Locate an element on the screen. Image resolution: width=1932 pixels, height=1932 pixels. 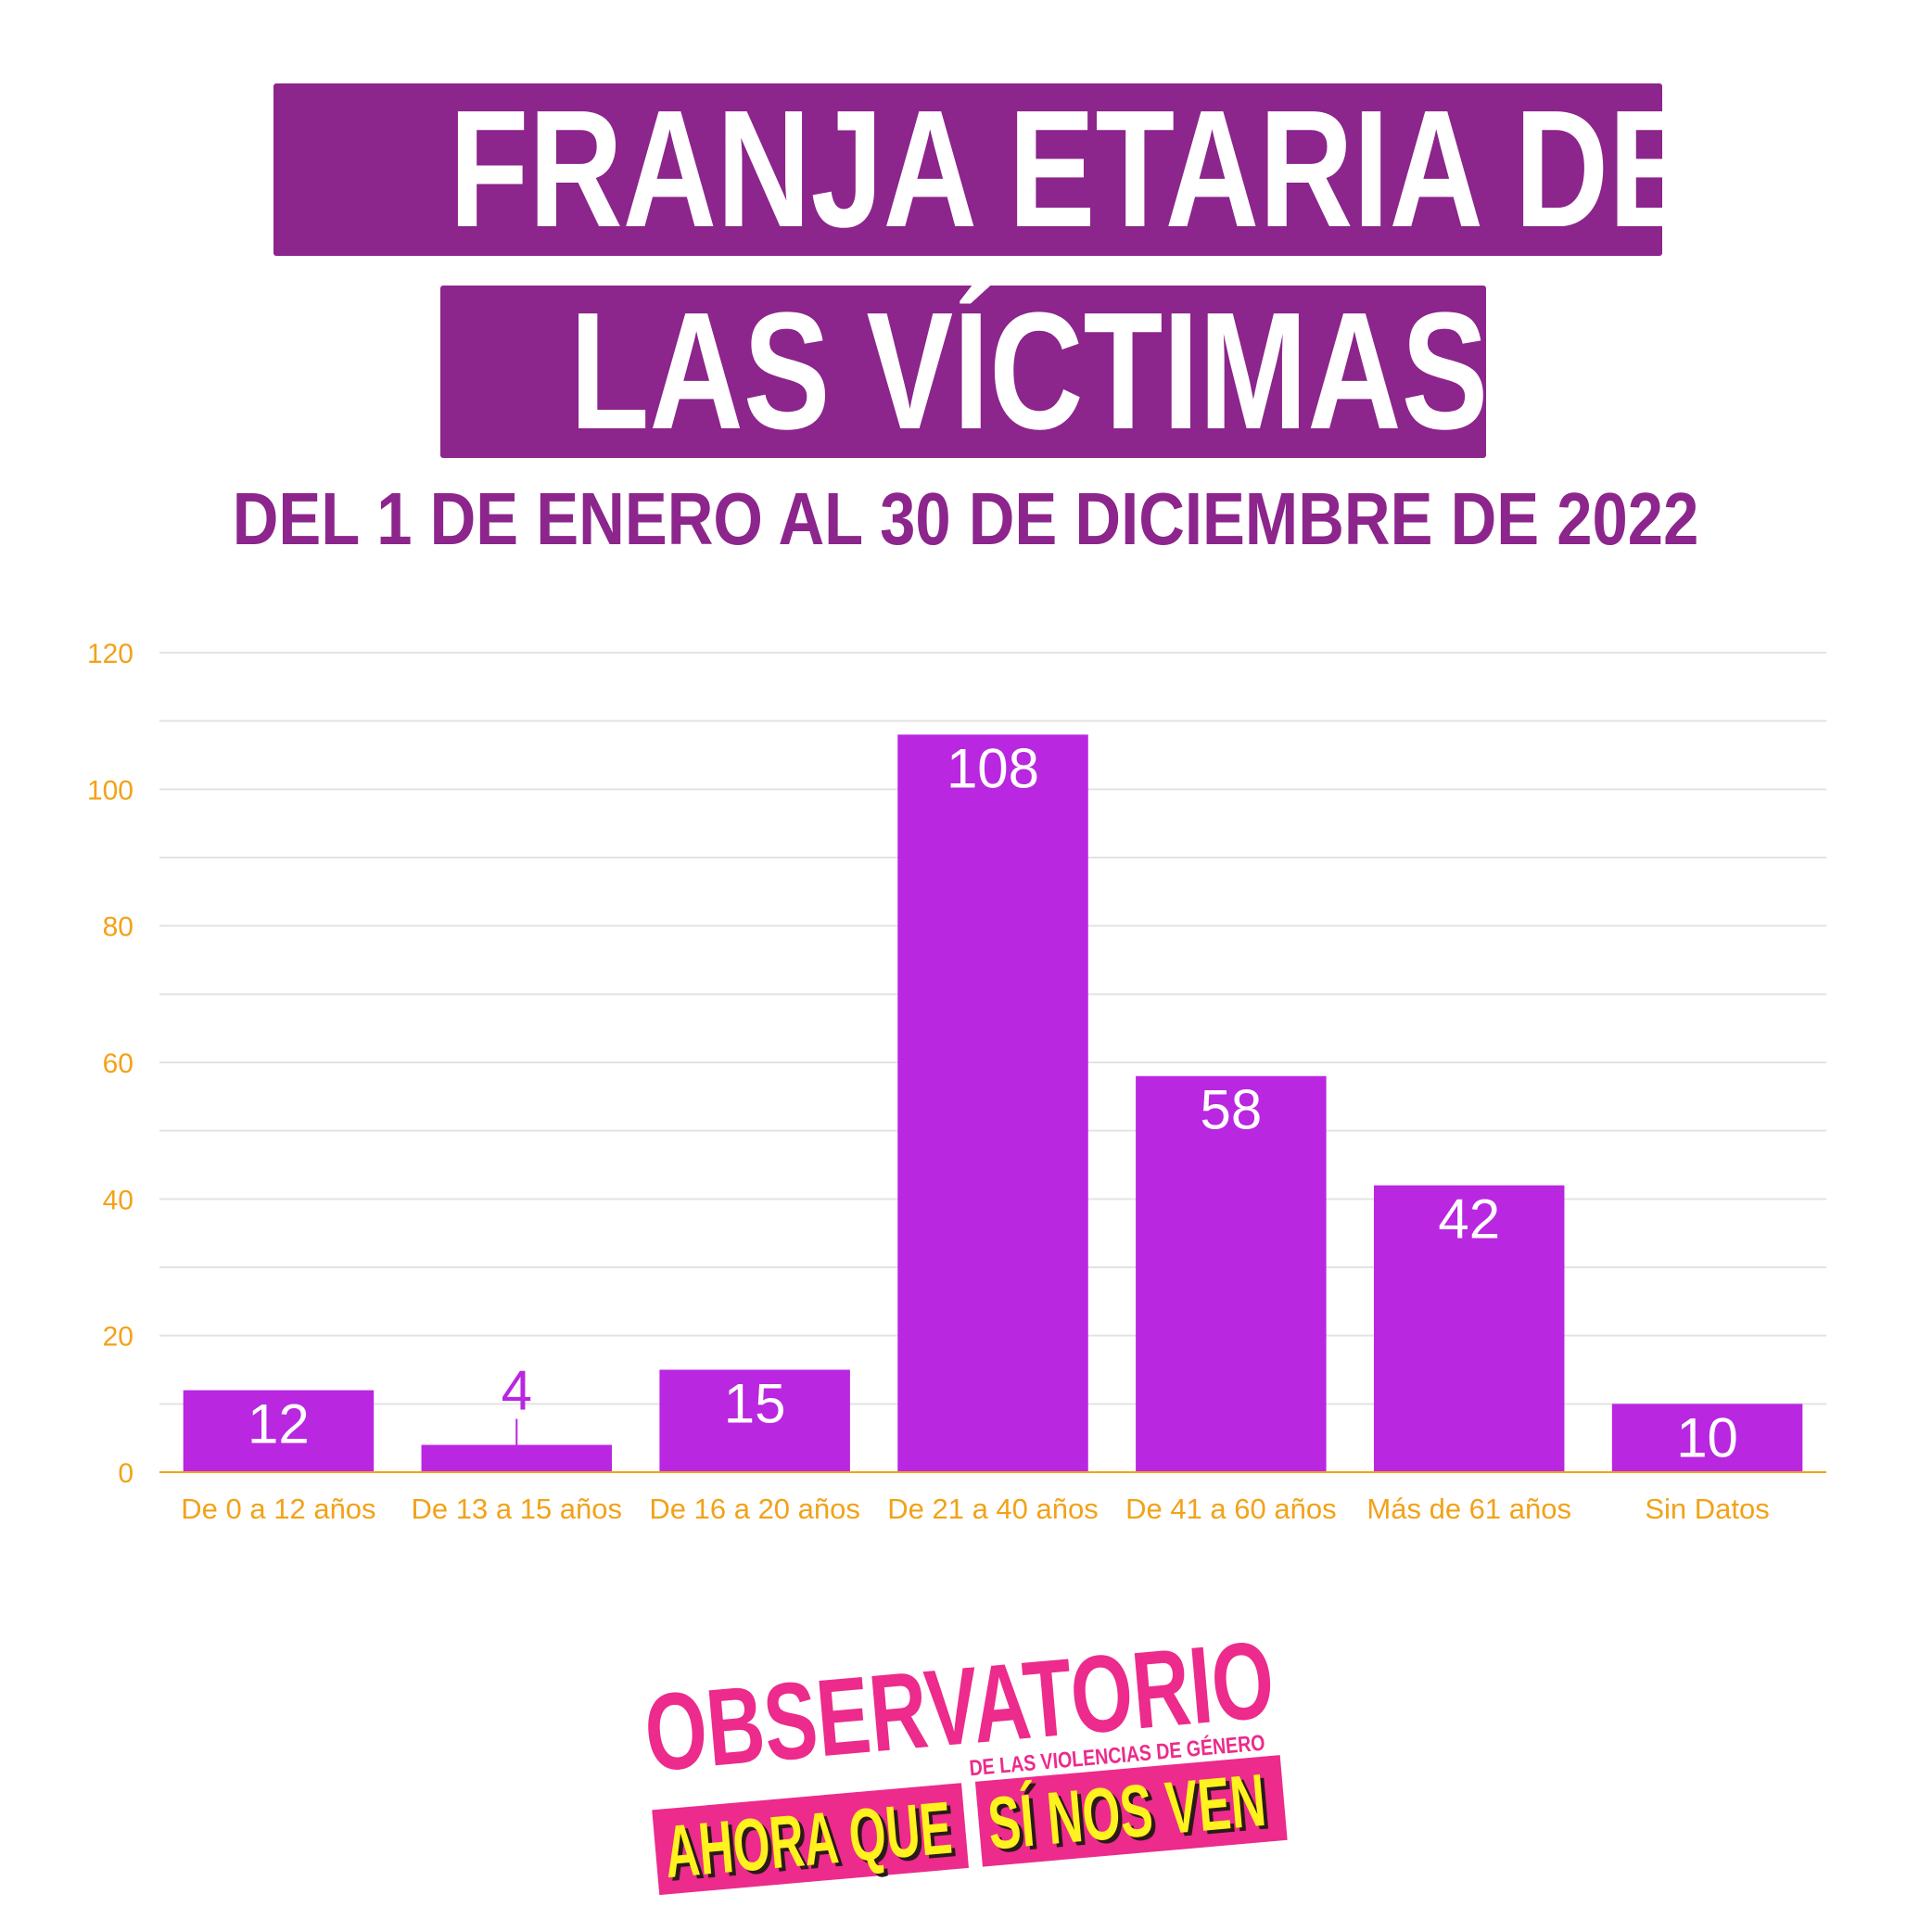
x-tick-label: De 41 a 60 años is located at coordinates (1231, 1509).